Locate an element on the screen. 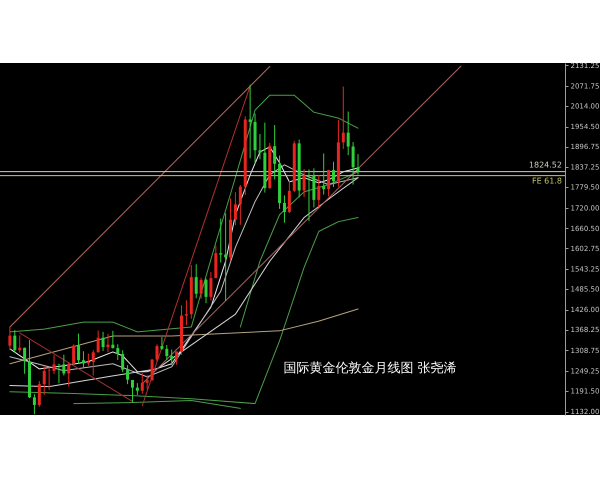 This screenshot has height=480, width=600. ref-line-label: 1824.52 is located at coordinates (545, 165).